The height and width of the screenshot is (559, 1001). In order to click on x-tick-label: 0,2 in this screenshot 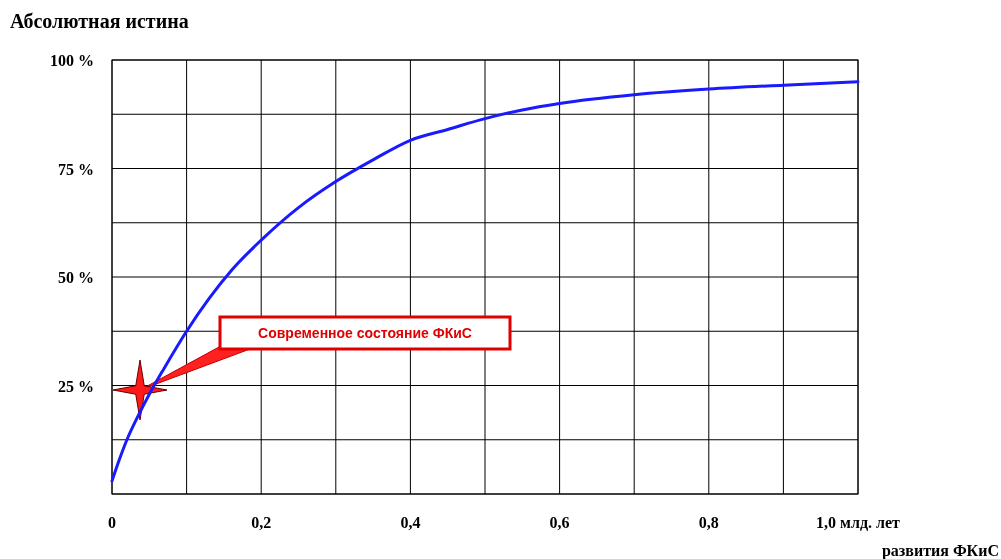, I will do `click(261, 522)`.